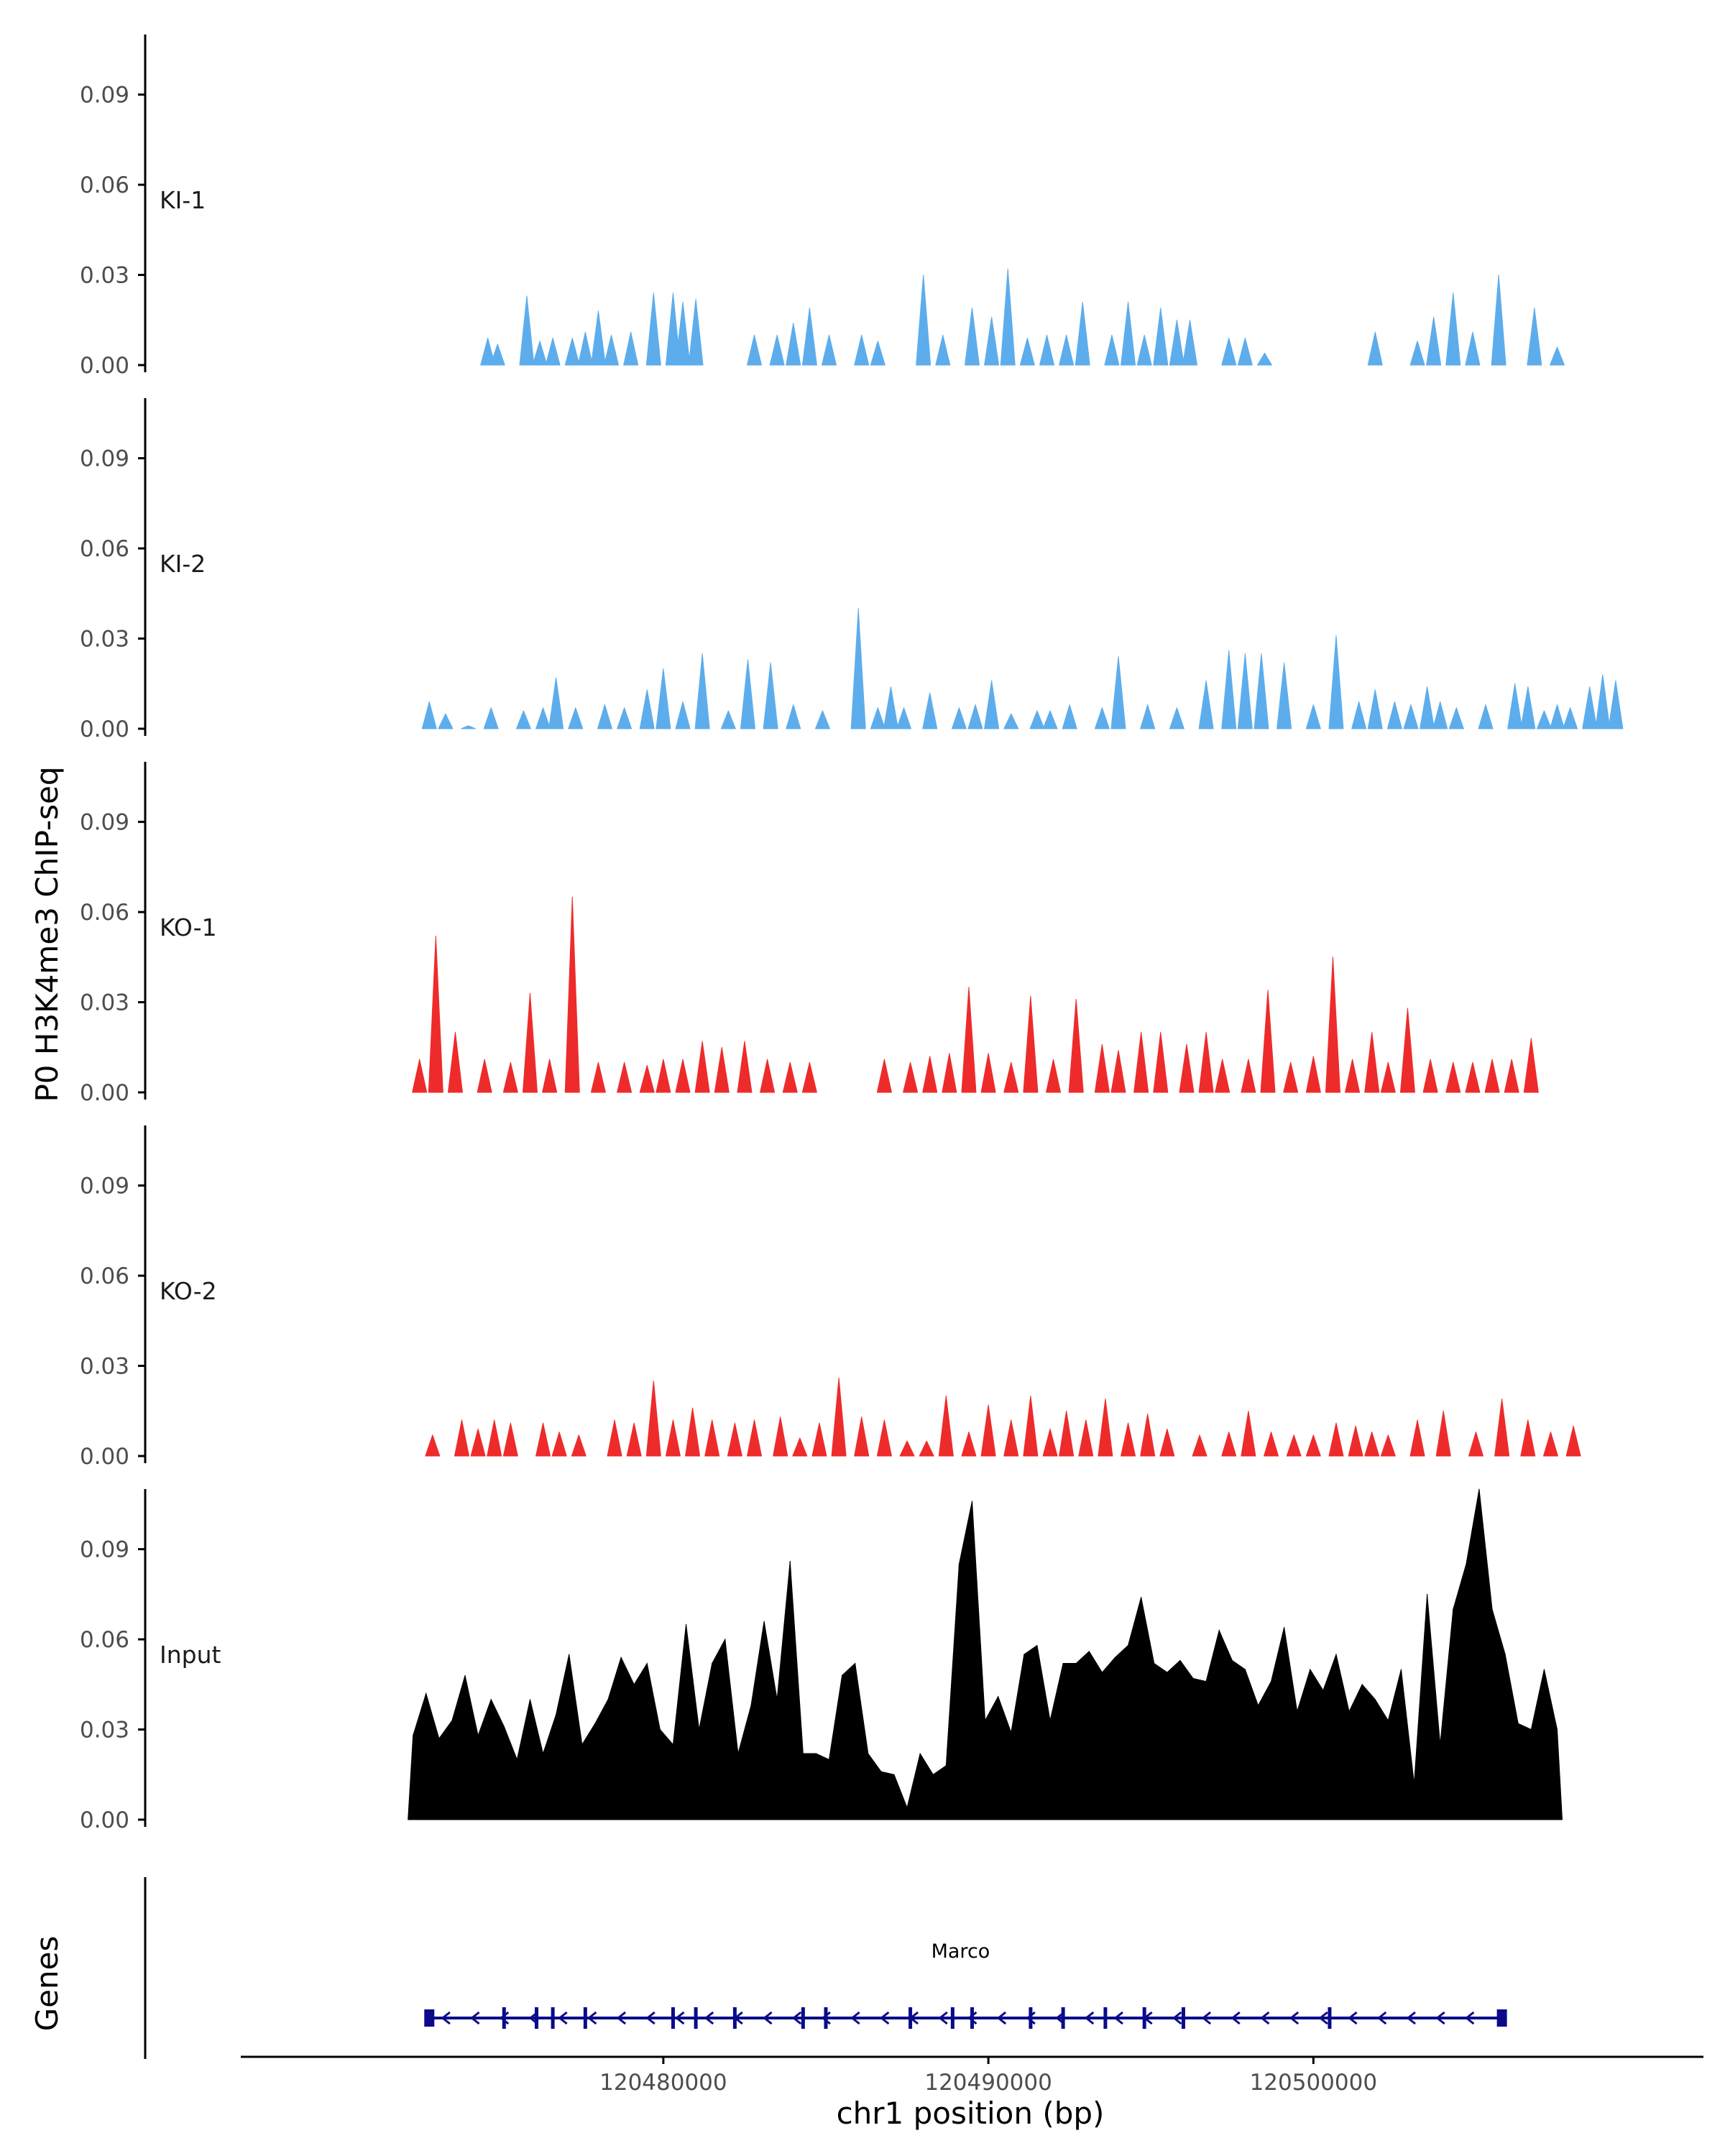  I want to click on y-tick-label: 0.00, so click(104, 1457).